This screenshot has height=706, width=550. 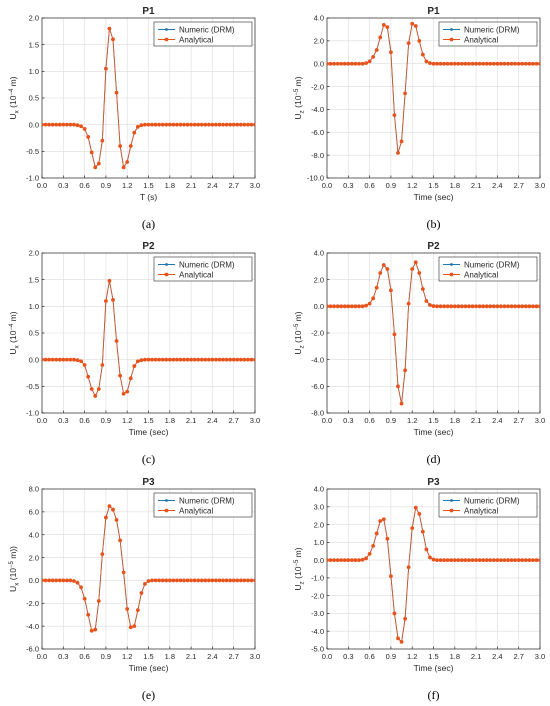 I want to click on y-tick-label: 8.0, so click(x=34, y=489).